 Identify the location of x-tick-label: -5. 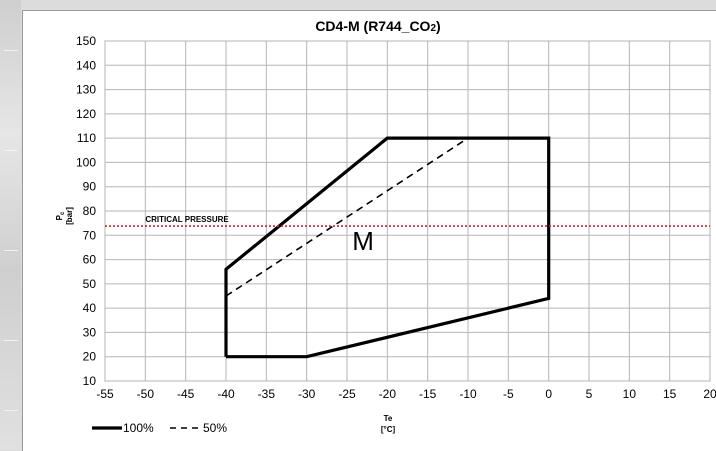
(508, 394).